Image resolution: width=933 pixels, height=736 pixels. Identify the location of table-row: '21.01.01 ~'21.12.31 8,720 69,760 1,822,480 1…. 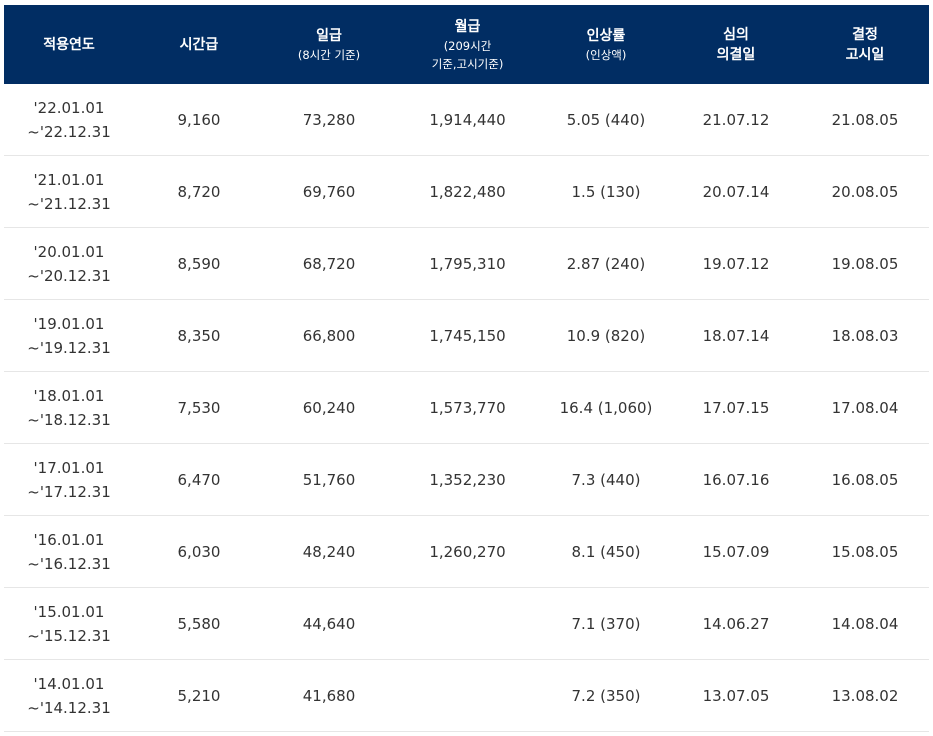
(466, 191).